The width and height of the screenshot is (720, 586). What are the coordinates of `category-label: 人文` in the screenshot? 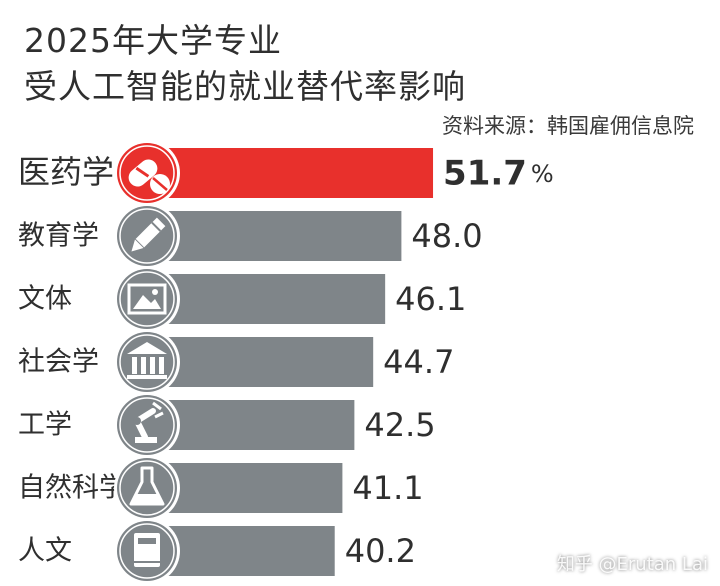 It's located at (45, 551).